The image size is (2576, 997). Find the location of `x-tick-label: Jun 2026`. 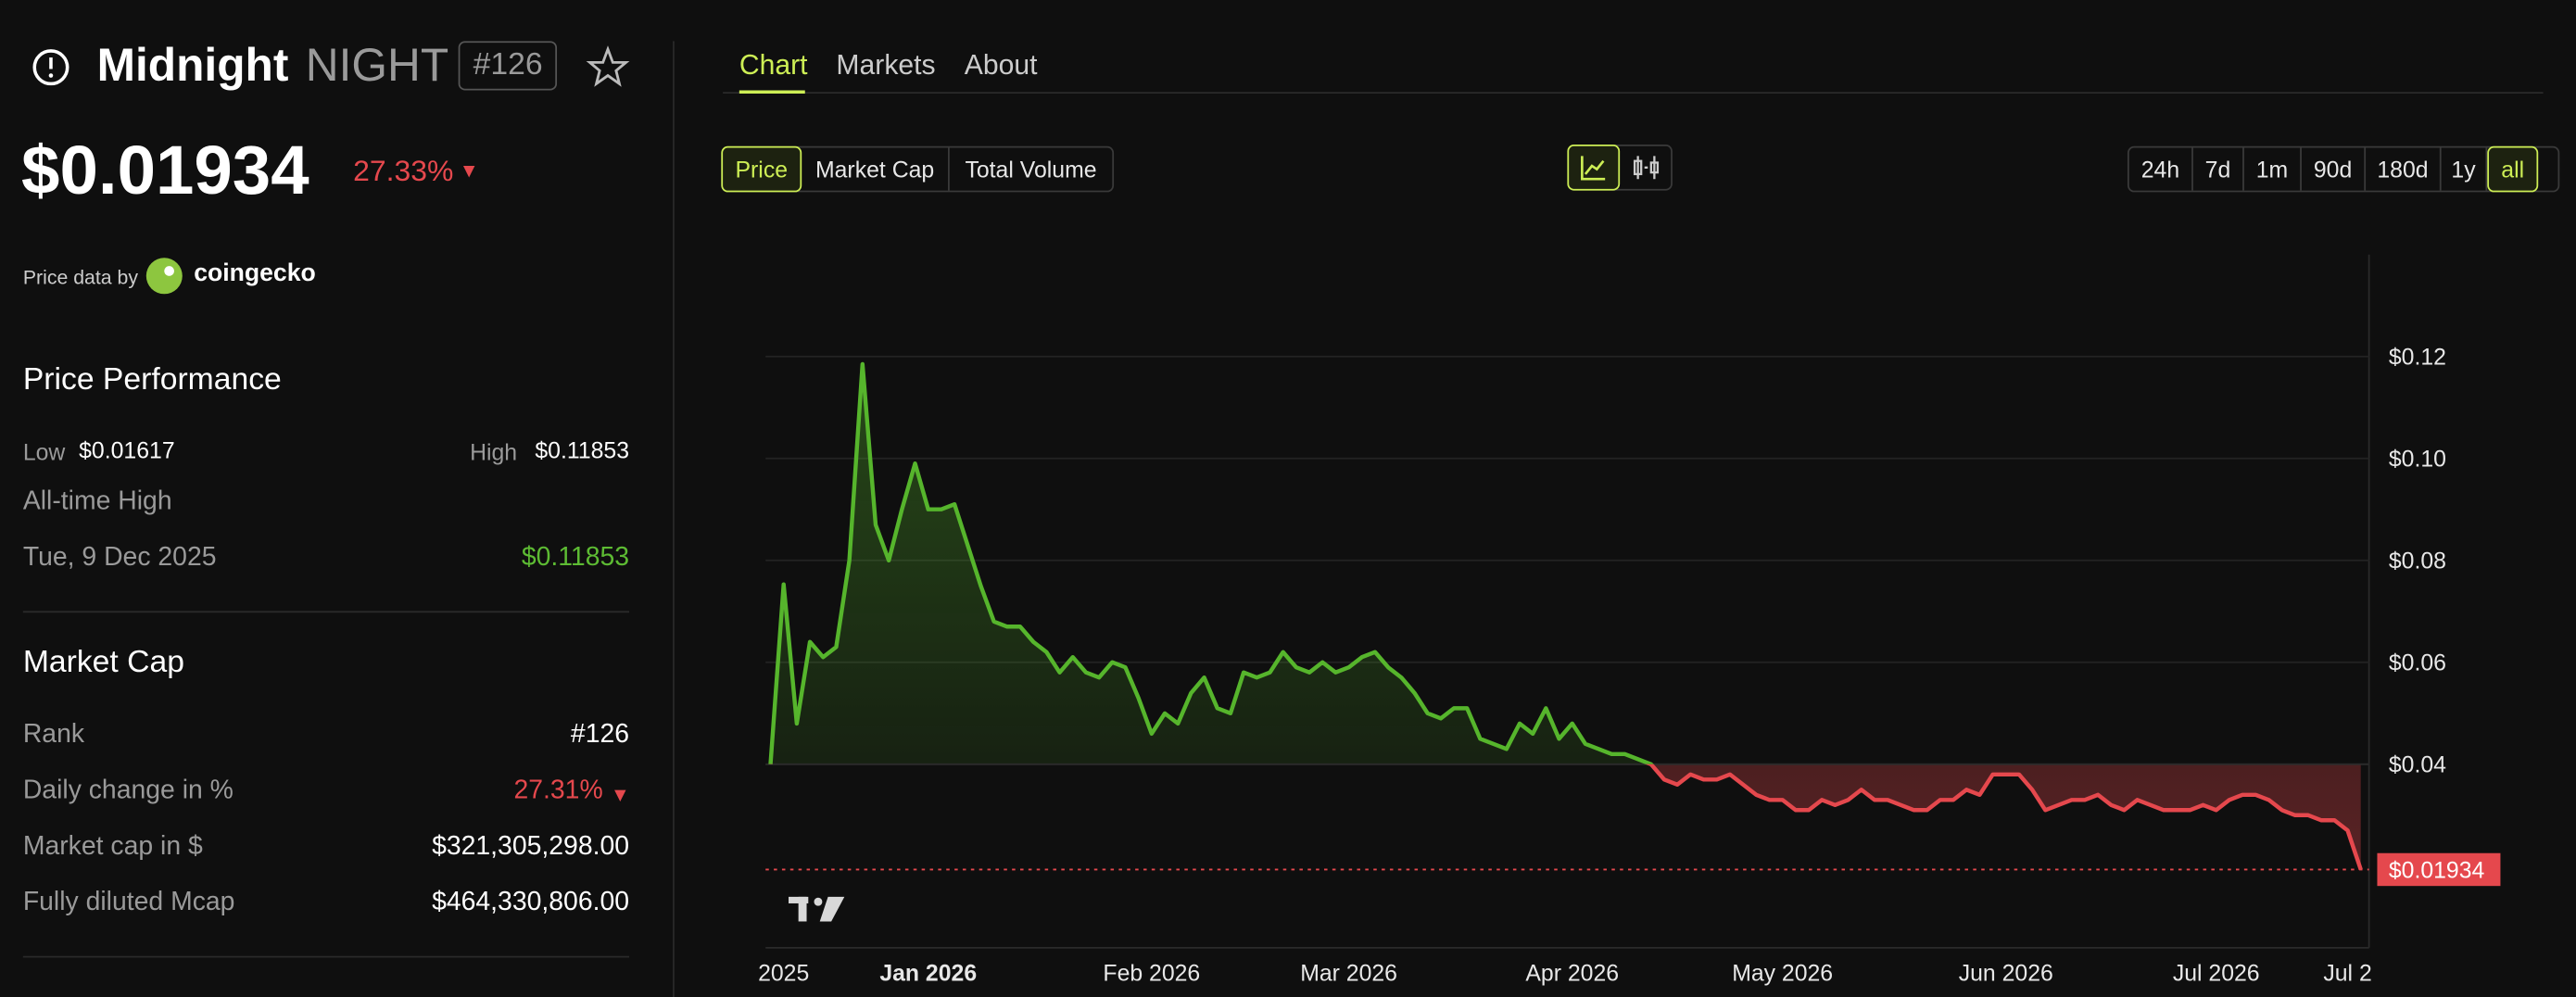

x-tick-label: Jun 2026 is located at coordinates (2006, 973).